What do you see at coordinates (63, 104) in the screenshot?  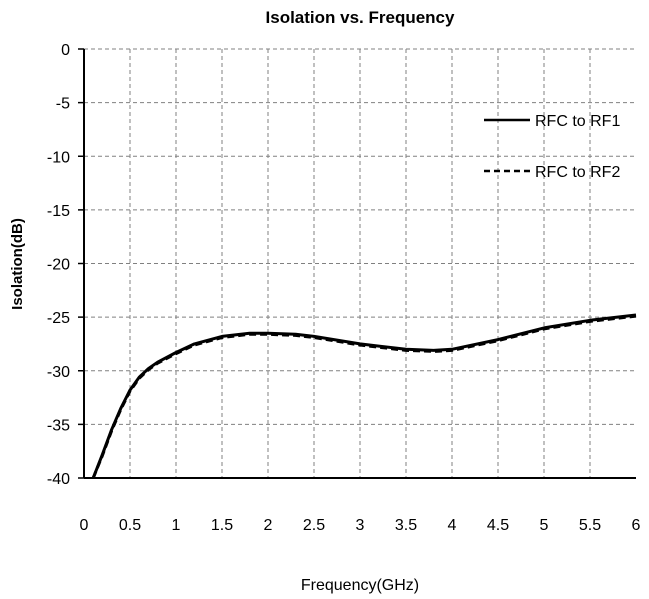 I see `y-tick-label: -5` at bounding box center [63, 104].